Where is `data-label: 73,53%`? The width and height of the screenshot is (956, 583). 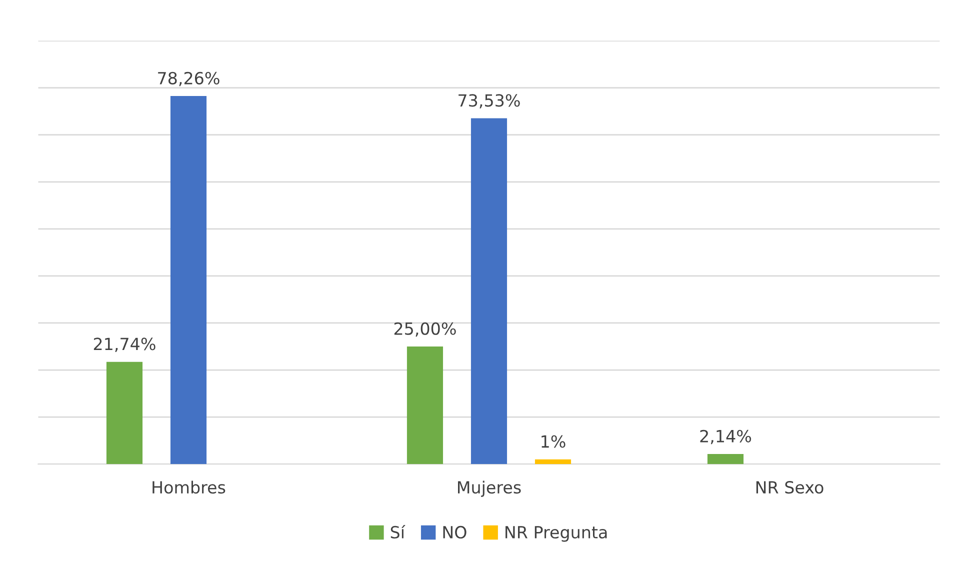 data-label: 73,53% is located at coordinates (489, 101).